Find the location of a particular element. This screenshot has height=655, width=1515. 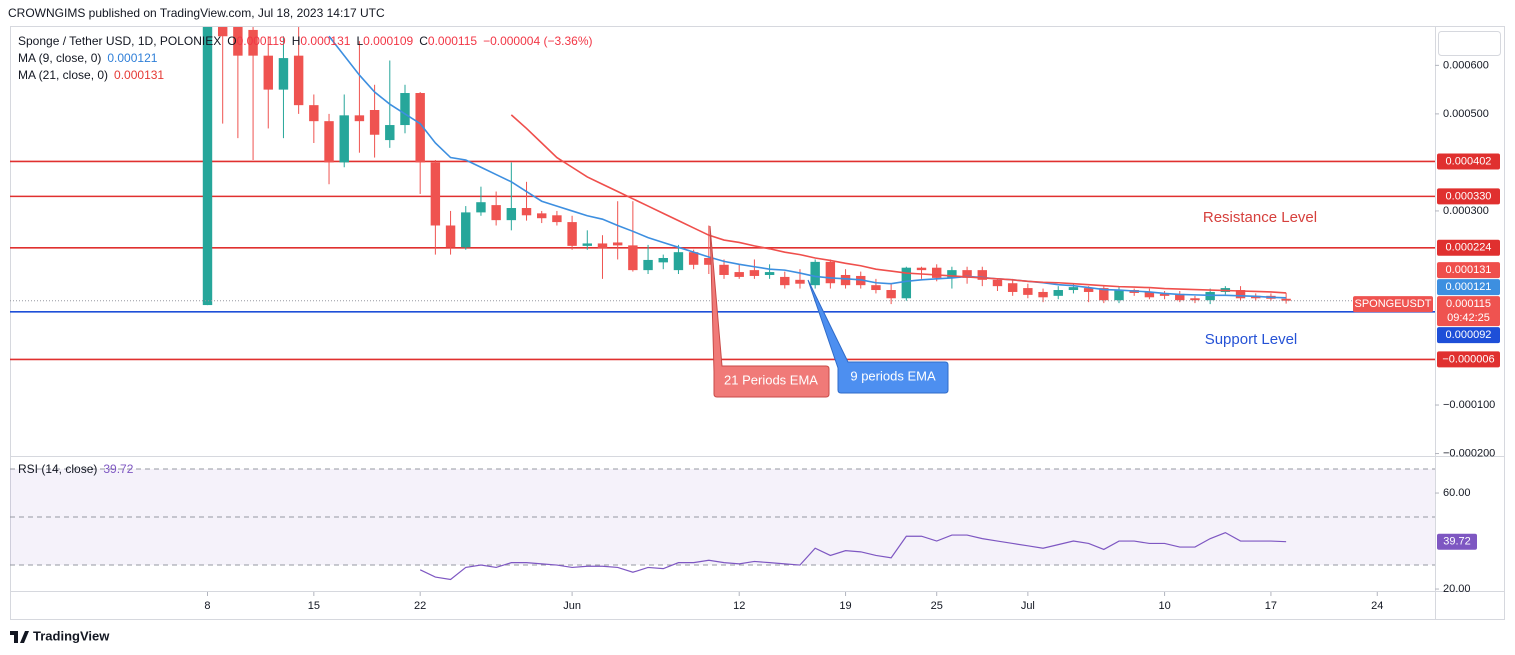

legend-rsi: RSI (14, close) 39.72 is located at coordinates (76, 469).